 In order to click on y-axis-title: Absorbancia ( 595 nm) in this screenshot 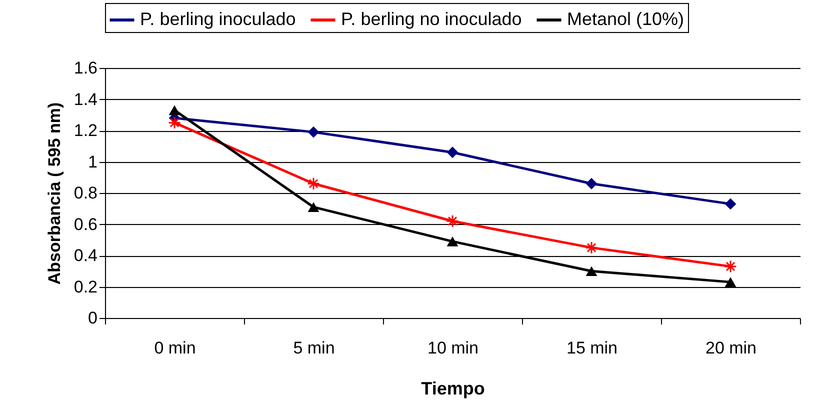, I will do `click(54, 193)`.